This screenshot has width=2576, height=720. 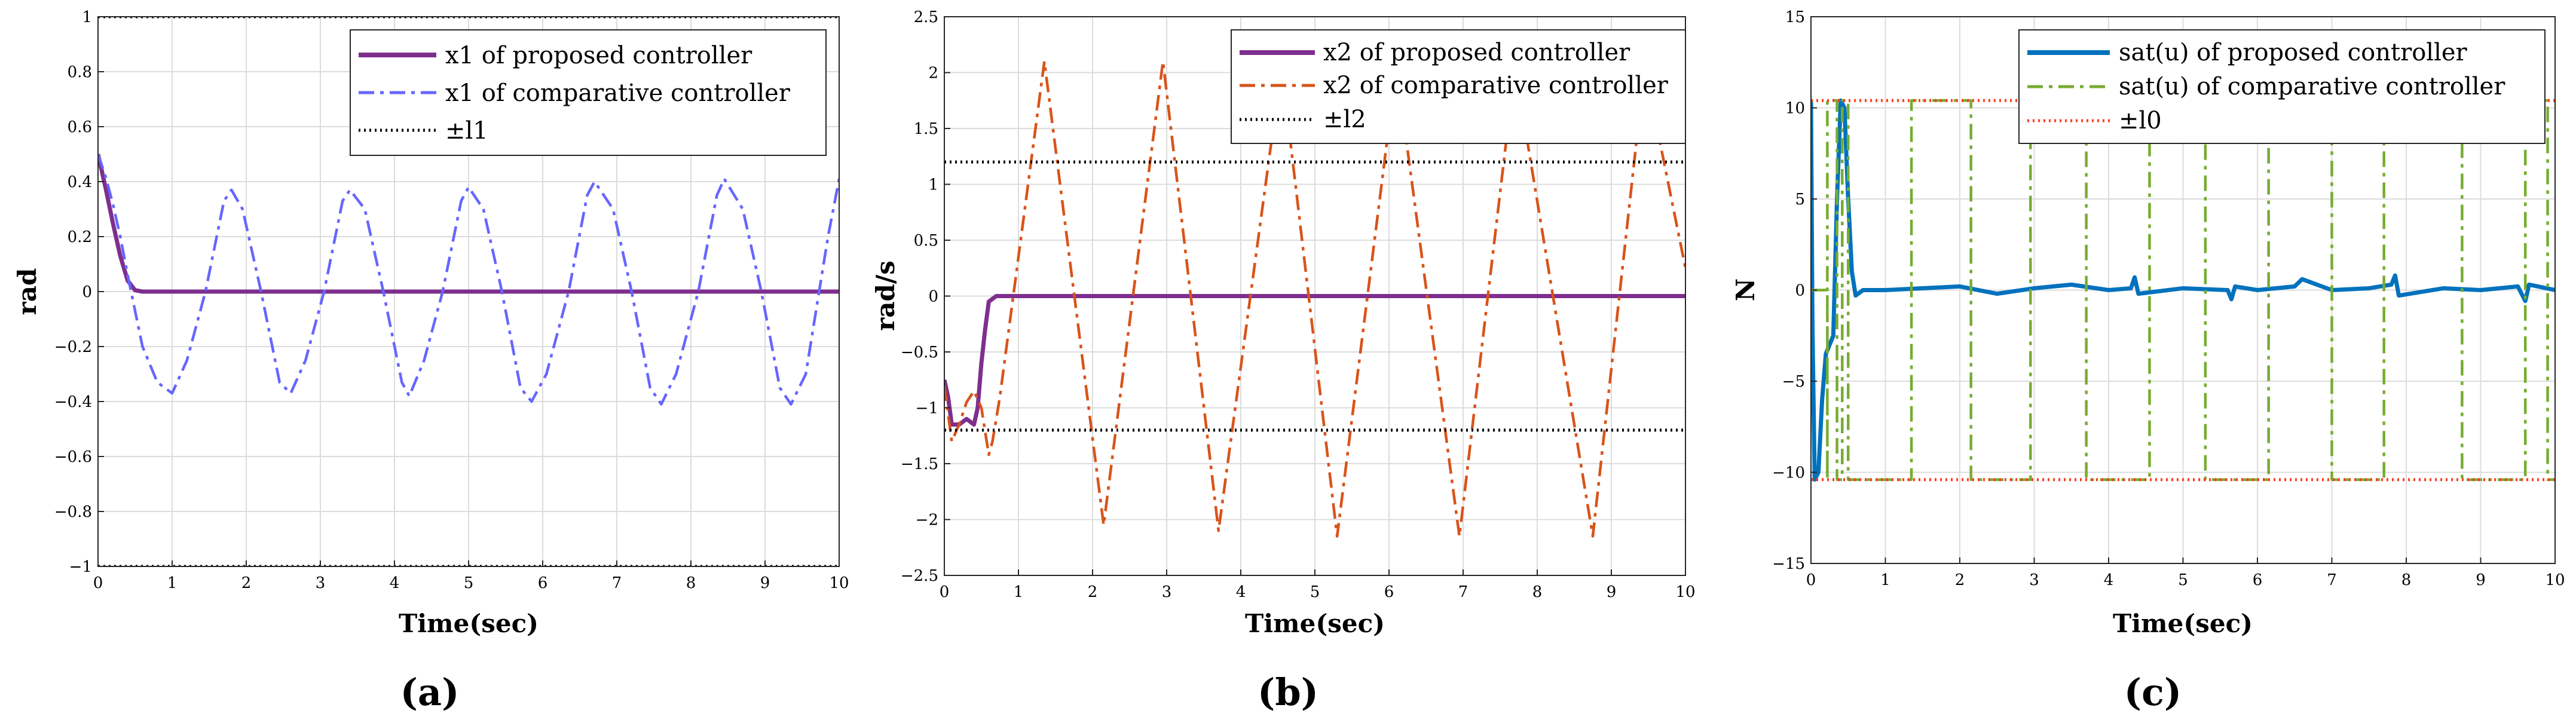 What do you see at coordinates (80, 182) in the screenshot?
I see `y-tick-label: 0.4` at bounding box center [80, 182].